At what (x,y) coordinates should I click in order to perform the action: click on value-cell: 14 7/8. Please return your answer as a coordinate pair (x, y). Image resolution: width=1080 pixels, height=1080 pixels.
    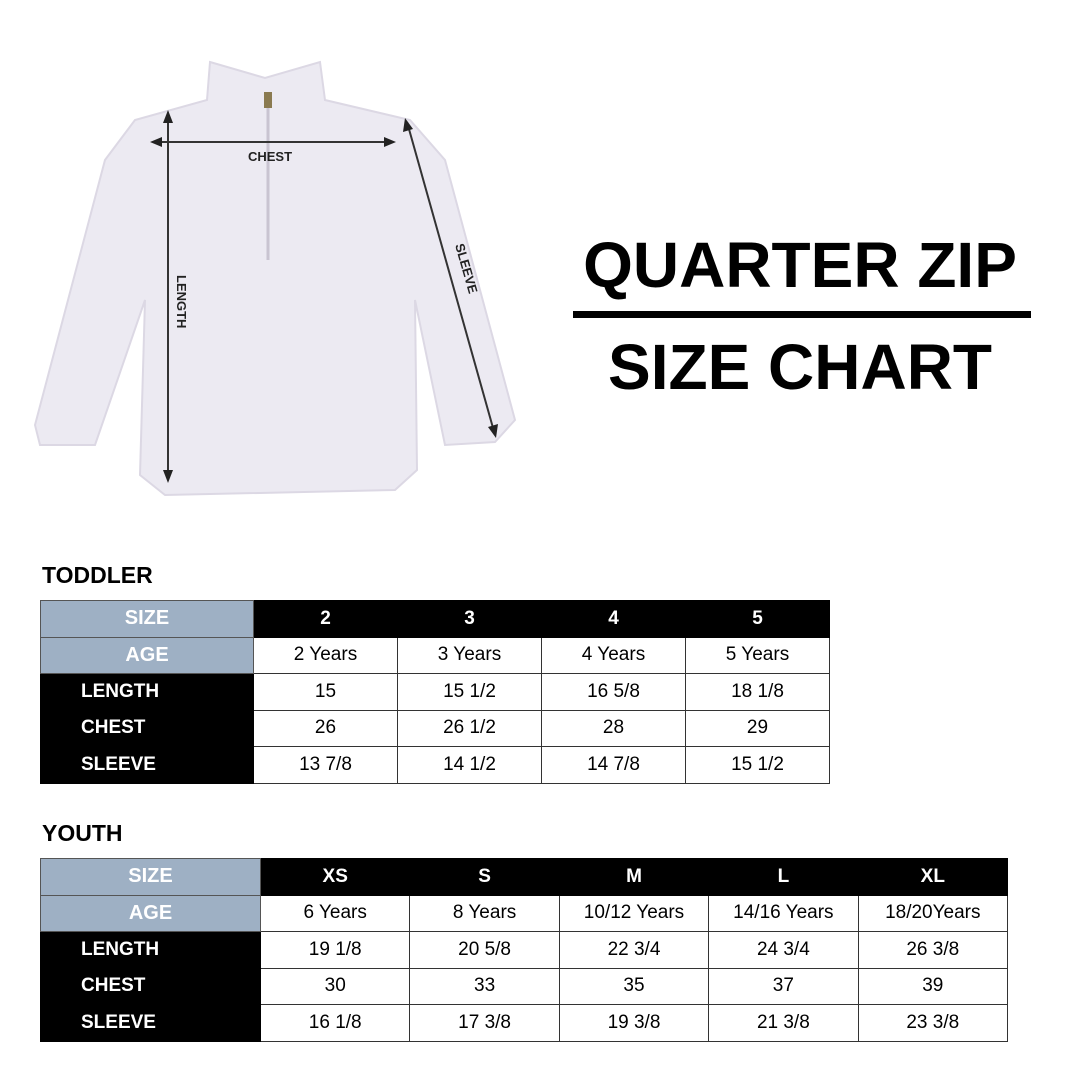
    Looking at the image, I should click on (613, 765).